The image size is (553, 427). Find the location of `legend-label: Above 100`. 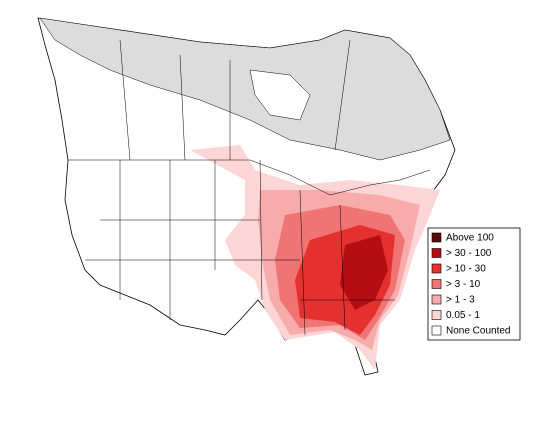

legend-label: Above 100 is located at coordinates (470, 238).